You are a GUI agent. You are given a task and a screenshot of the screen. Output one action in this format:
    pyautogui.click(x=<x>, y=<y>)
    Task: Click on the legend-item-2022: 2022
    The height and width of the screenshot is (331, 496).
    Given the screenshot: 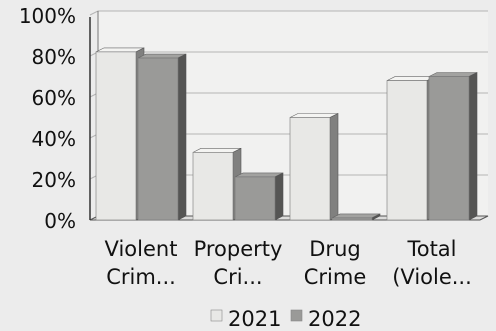 What is the action you would take?
    pyautogui.click(x=325, y=319)
    